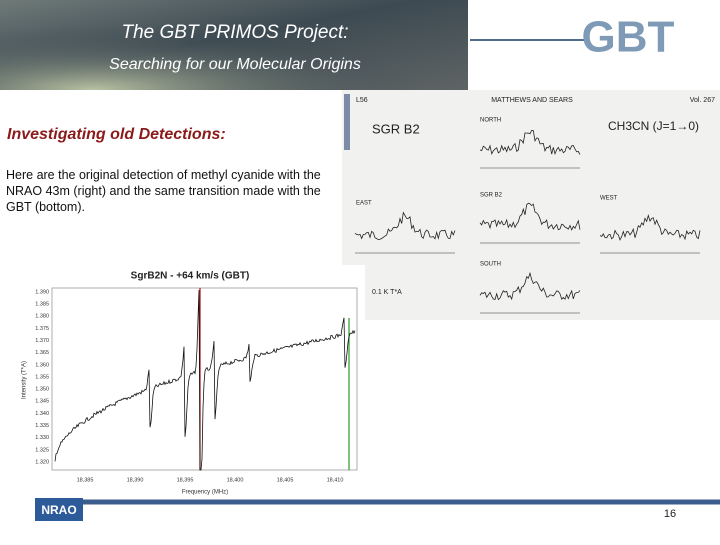 Image resolution: width=720 pixels, height=545 pixels. What do you see at coordinates (347, 122) in the screenshot?
I see `old-figure-tab` at bounding box center [347, 122].